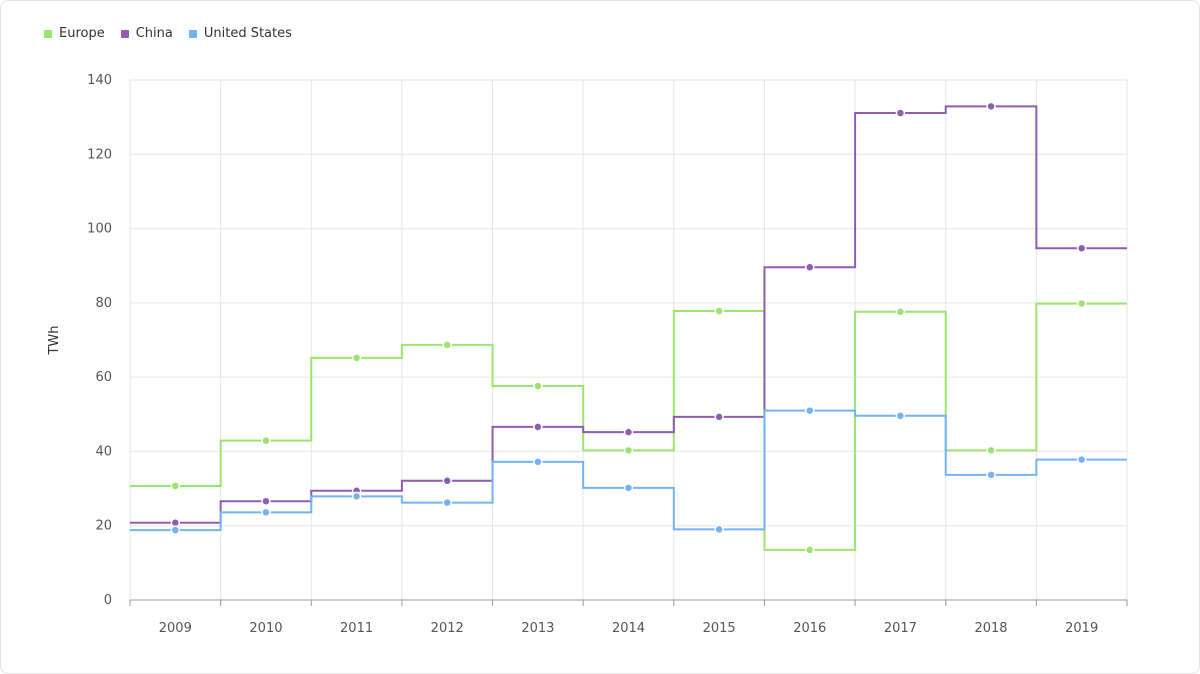 The height and width of the screenshot is (674, 1200). Describe the element at coordinates (99, 154) in the screenshot. I see `y-tick-label: 120` at that location.